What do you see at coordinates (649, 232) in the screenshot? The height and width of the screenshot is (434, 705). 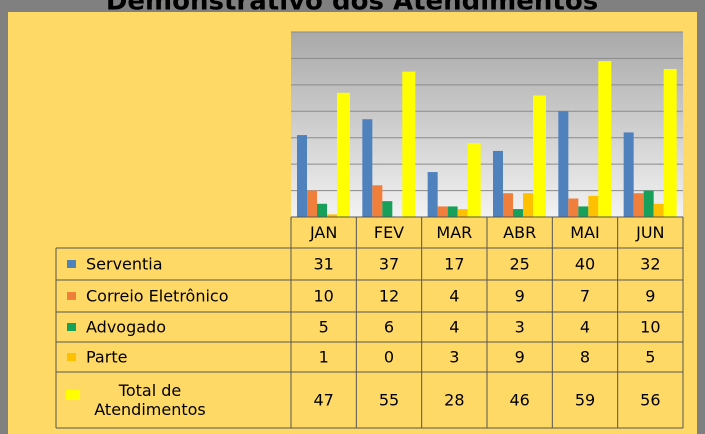 I see `x-tick-label: JUN` at bounding box center [649, 232].